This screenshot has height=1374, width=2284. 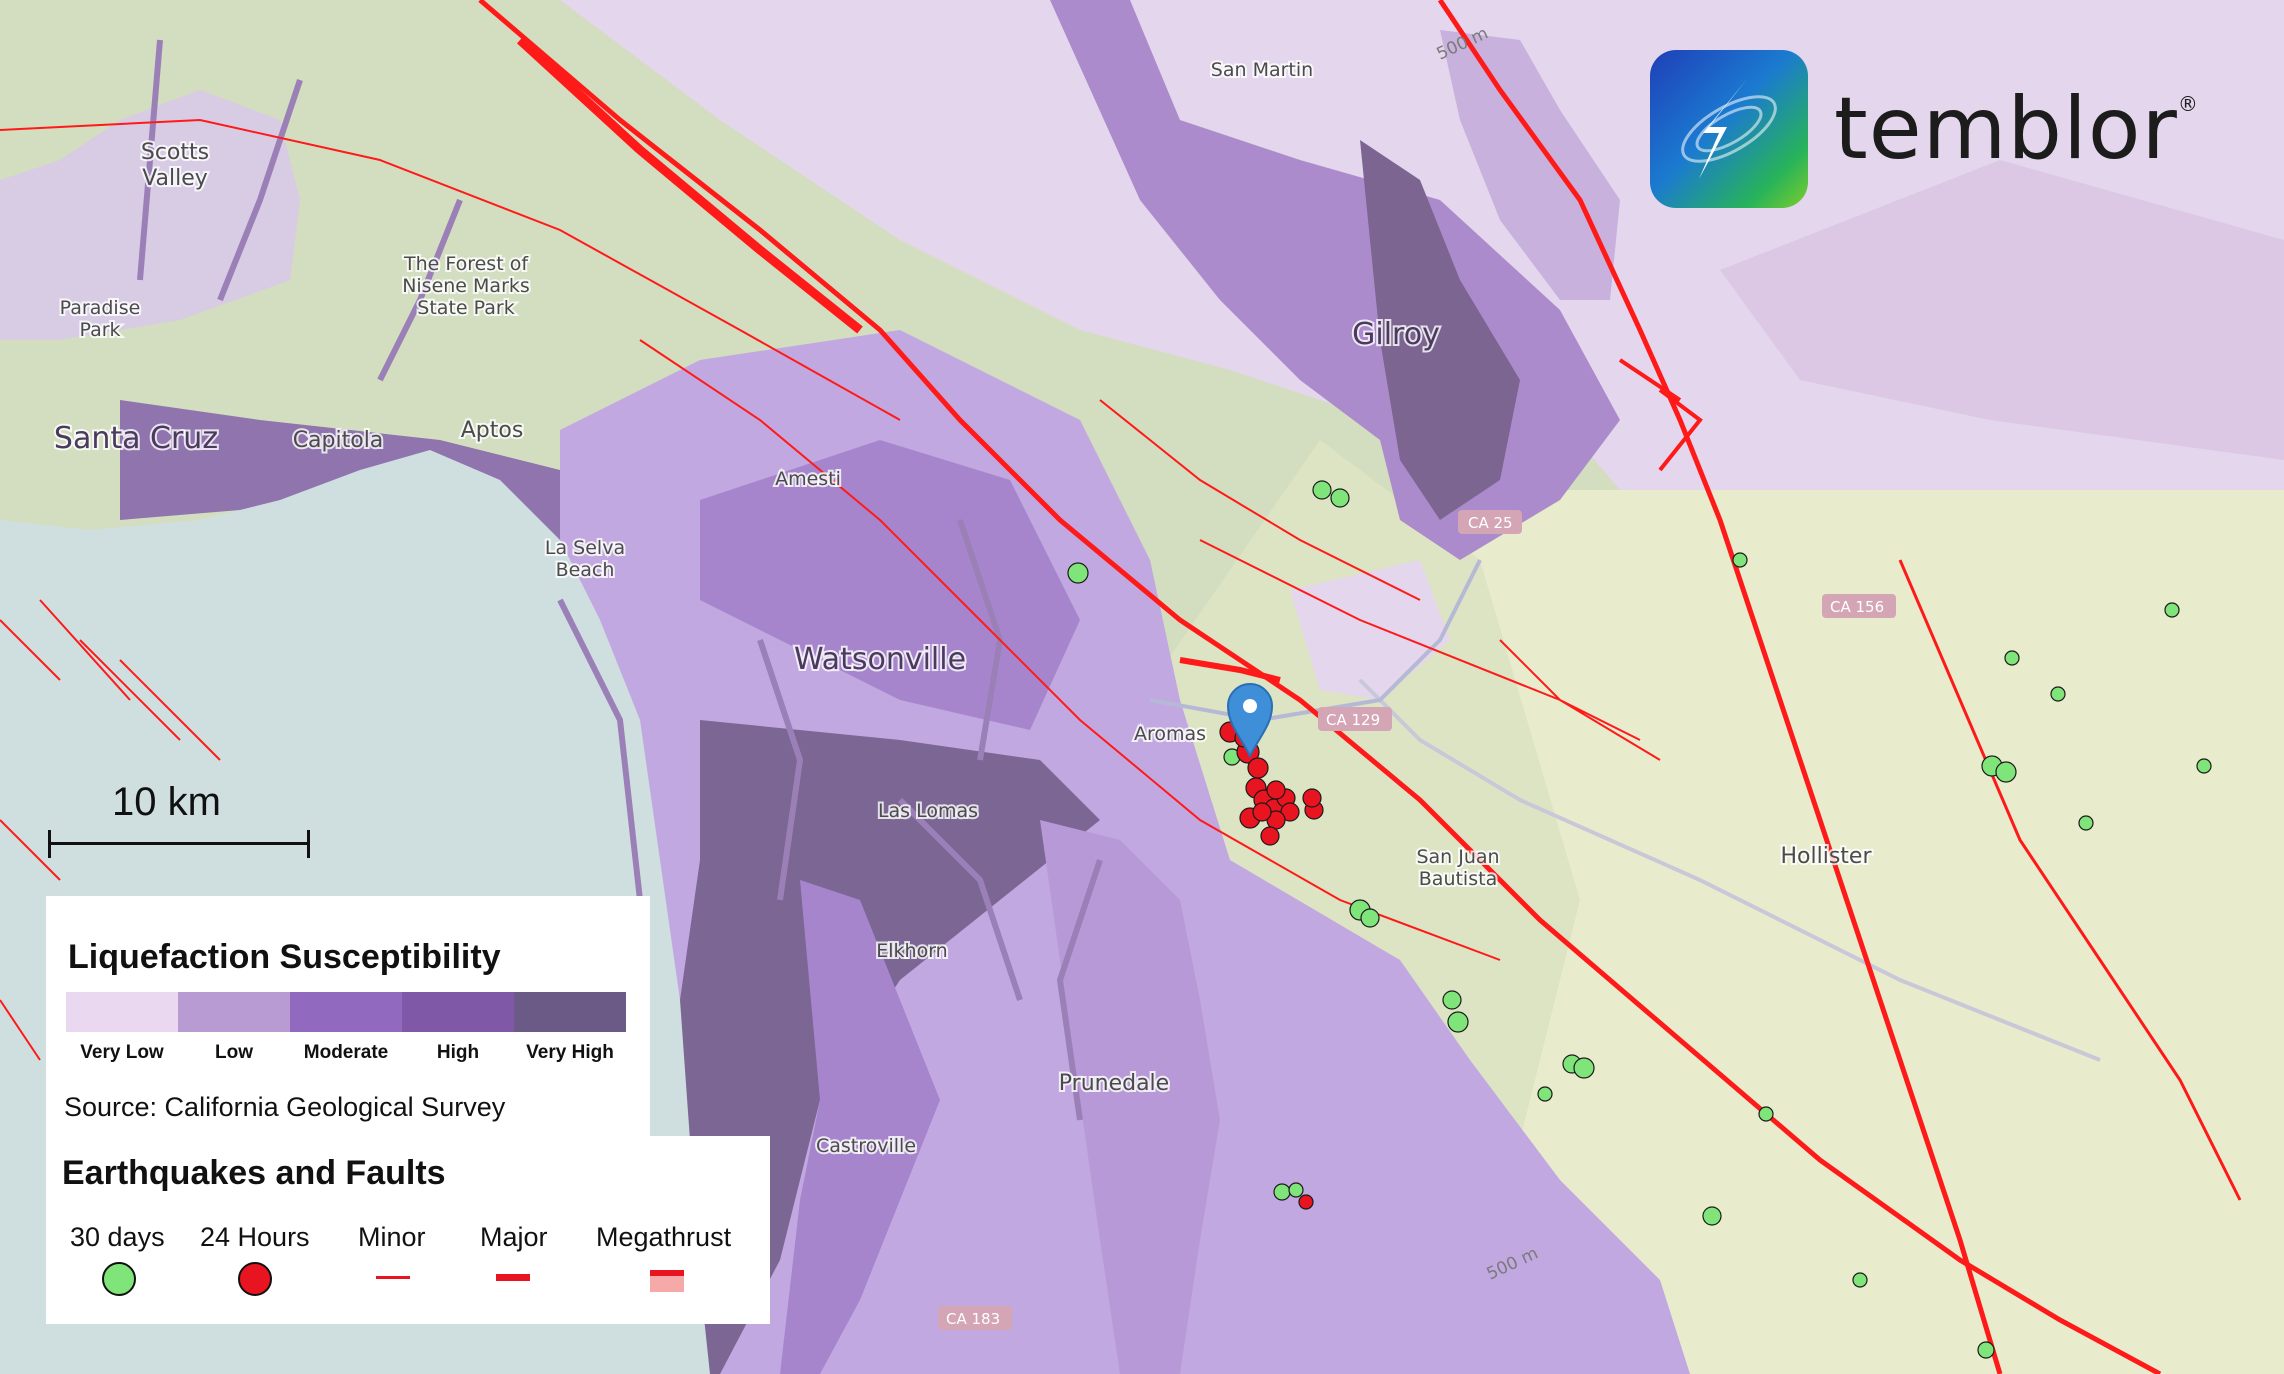 What do you see at coordinates (2070, 880) in the screenshot?
I see `fault-east` at bounding box center [2070, 880].